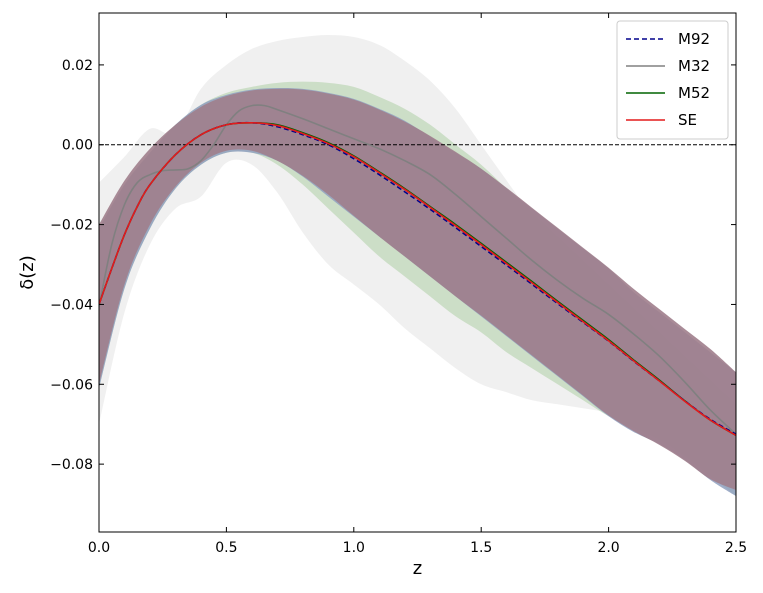  Describe the element at coordinates (481, 548) in the screenshot. I see `x-tick-label: 1.5` at that location.